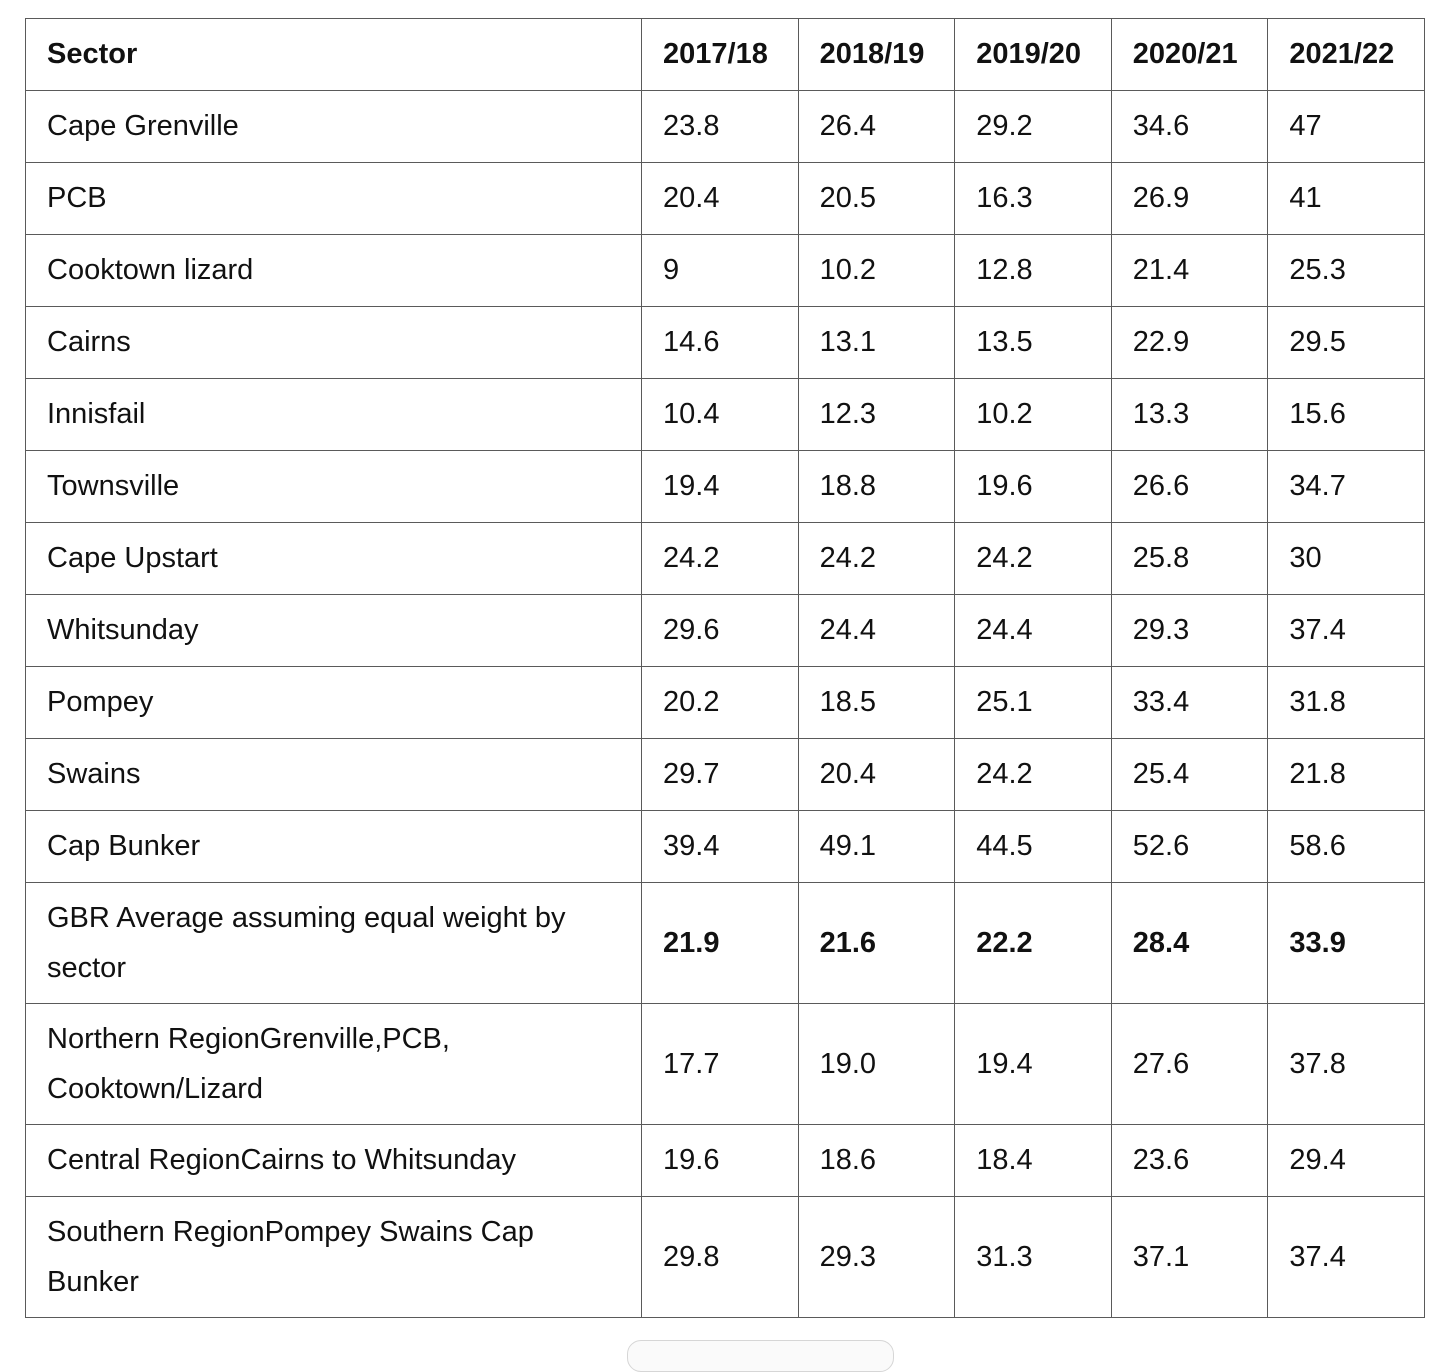 The width and height of the screenshot is (1438, 1372). Describe the element at coordinates (876, 198) in the screenshot. I see `value-cell: 20.5` at that location.